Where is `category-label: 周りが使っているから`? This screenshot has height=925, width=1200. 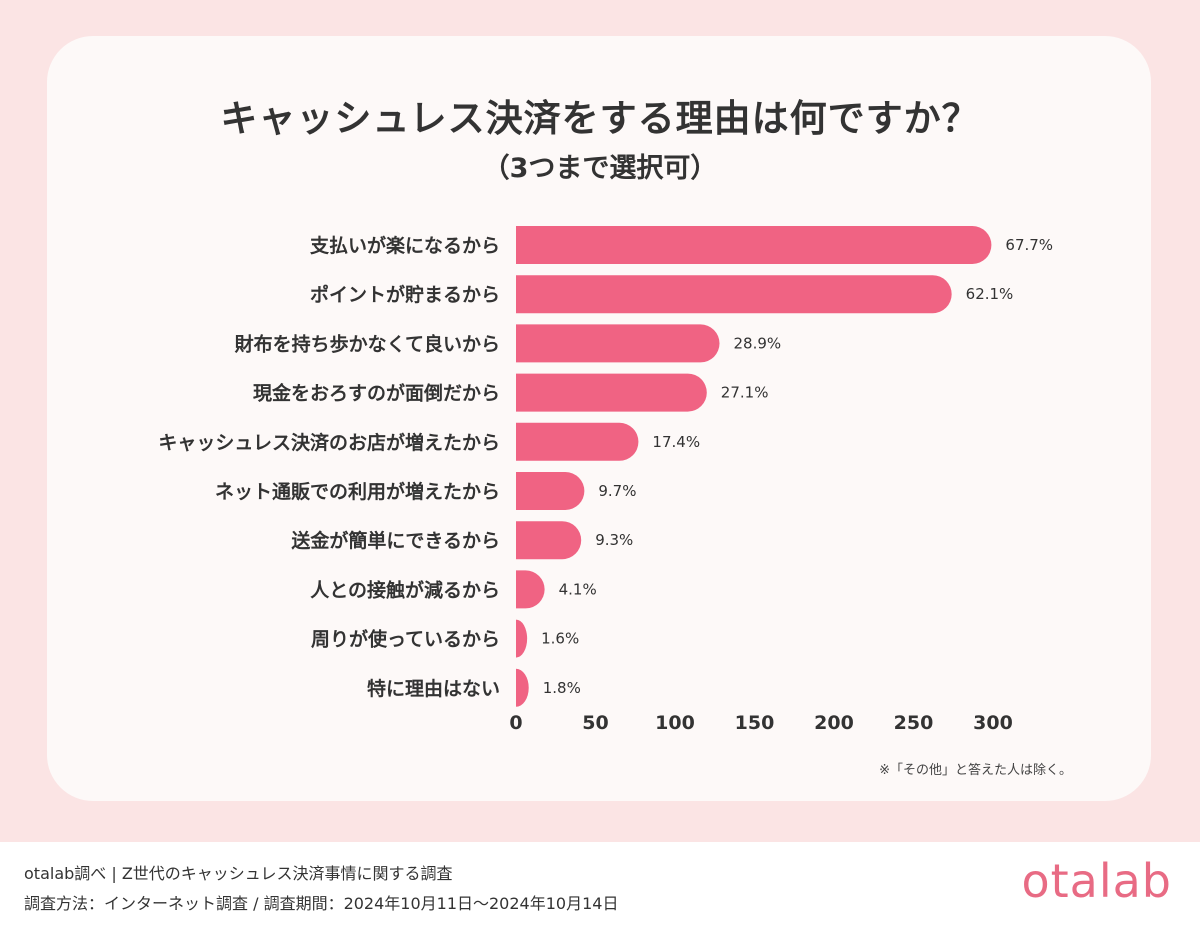 category-label: 周りが使っているから is located at coordinates (405, 639).